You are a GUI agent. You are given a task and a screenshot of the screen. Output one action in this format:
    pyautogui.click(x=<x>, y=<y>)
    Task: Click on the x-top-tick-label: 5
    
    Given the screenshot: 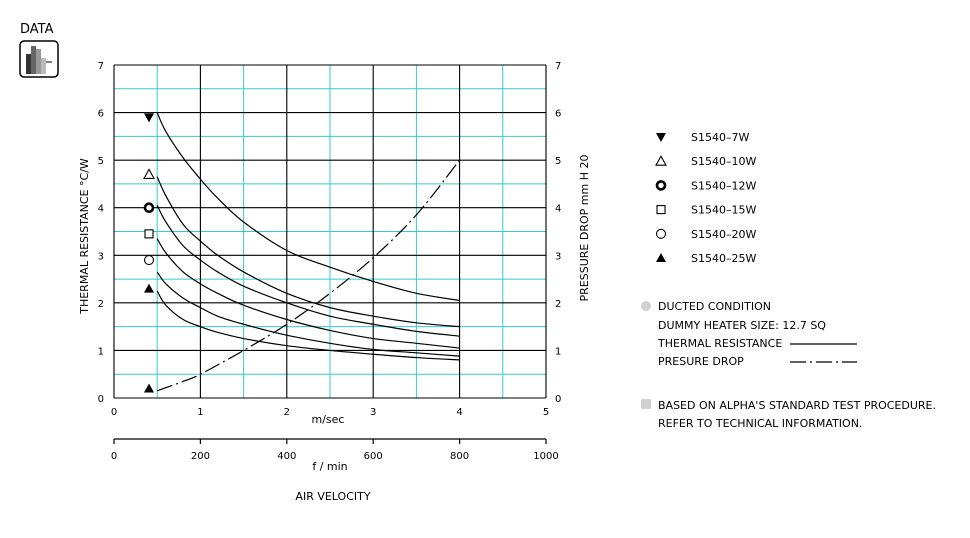 What is the action you would take?
    pyautogui.click(x=546, y=412)
    